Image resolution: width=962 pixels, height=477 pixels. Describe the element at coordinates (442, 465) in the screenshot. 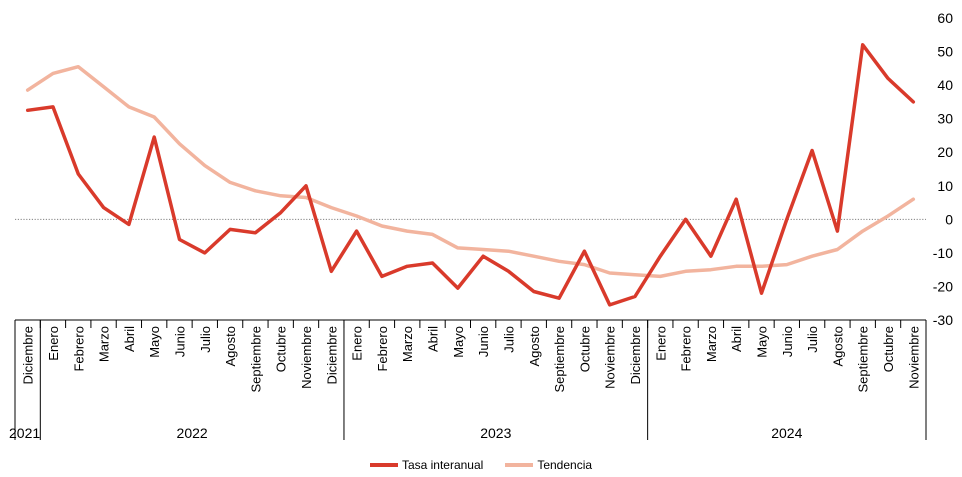

I see `legend-label-tasa-interanual: Tasa interanual` at that location.